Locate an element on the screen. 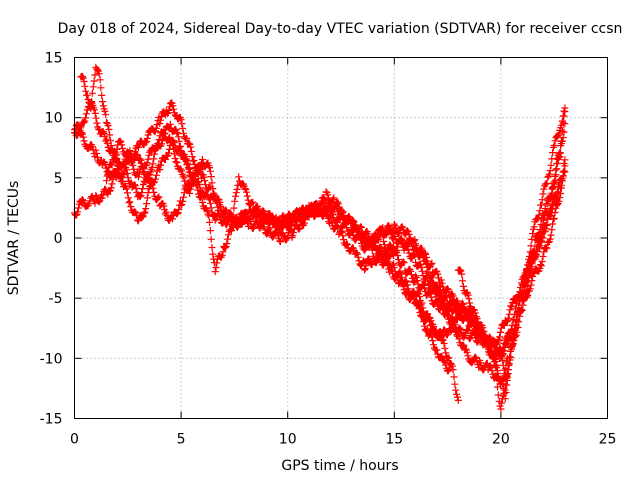 The height and width of the screenshot is (480, 640). x-tick-label: 15 is located at coordinates (394, 440).